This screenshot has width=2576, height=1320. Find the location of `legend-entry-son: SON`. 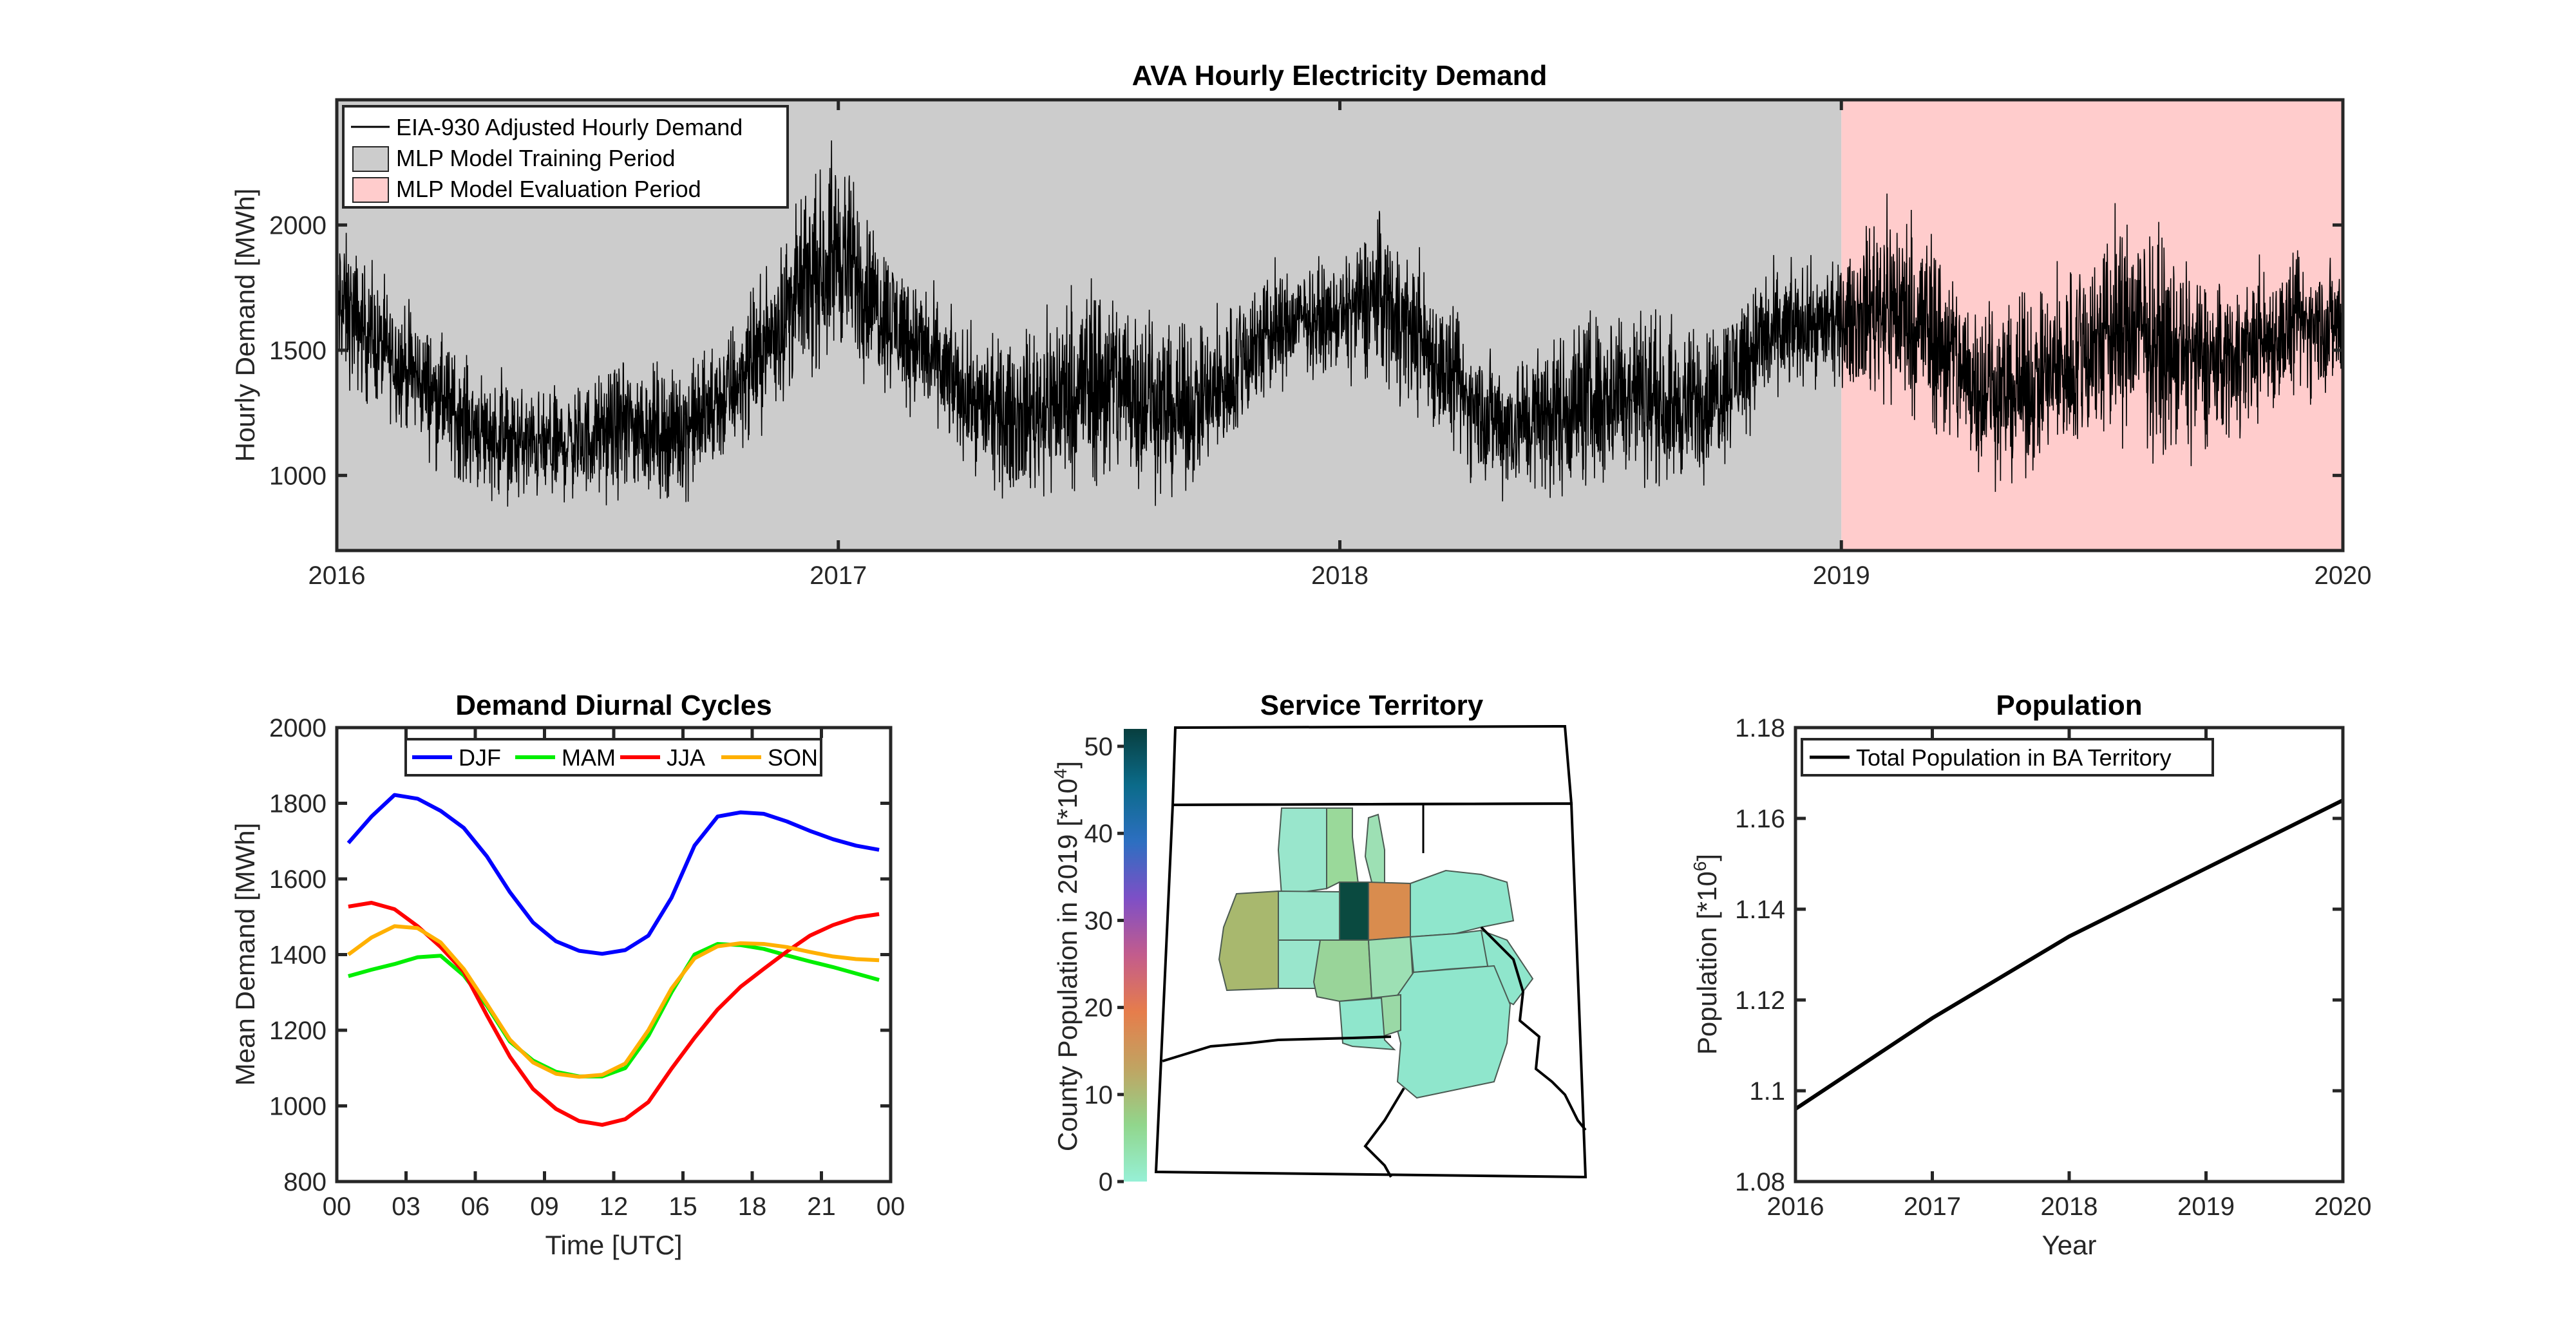

legend-entry-son: SON is located at coordinates (793, 757).